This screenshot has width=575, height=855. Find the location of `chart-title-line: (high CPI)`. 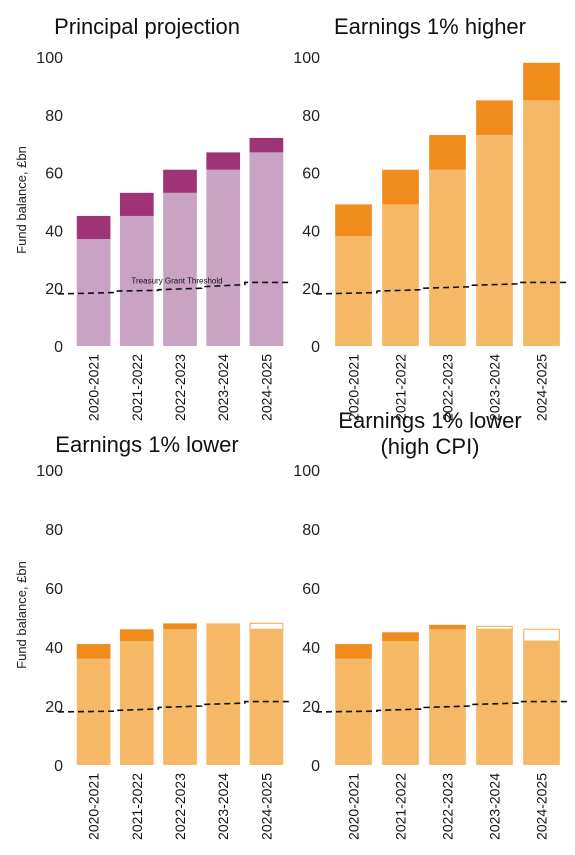

chart-title-line: (high CPI) is located at coordinates (429, 446).